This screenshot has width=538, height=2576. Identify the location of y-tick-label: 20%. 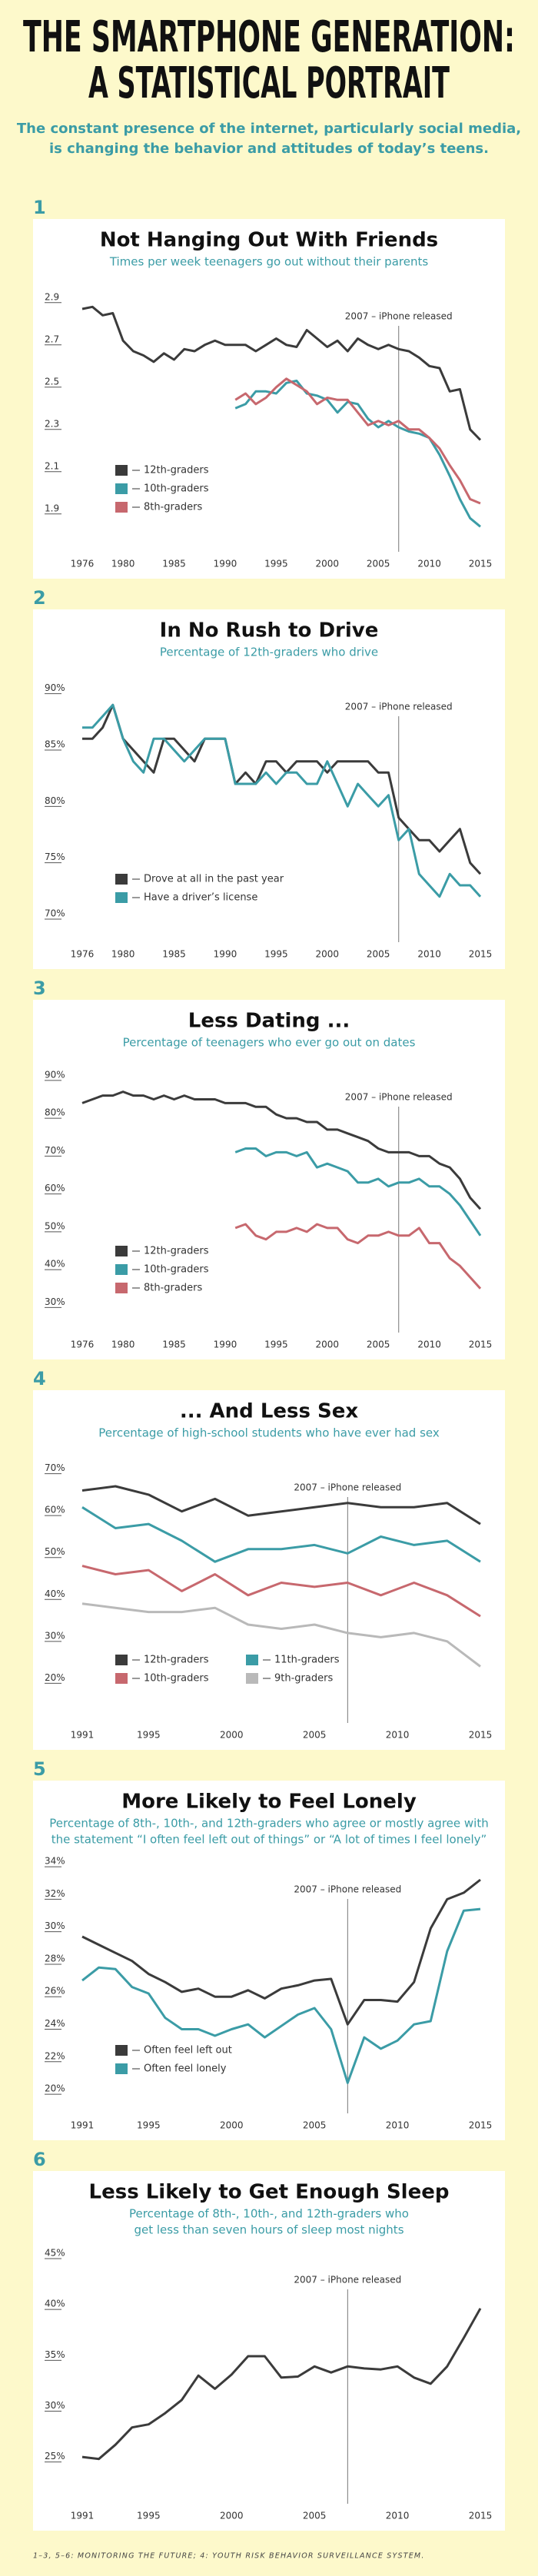
(55, 2088).